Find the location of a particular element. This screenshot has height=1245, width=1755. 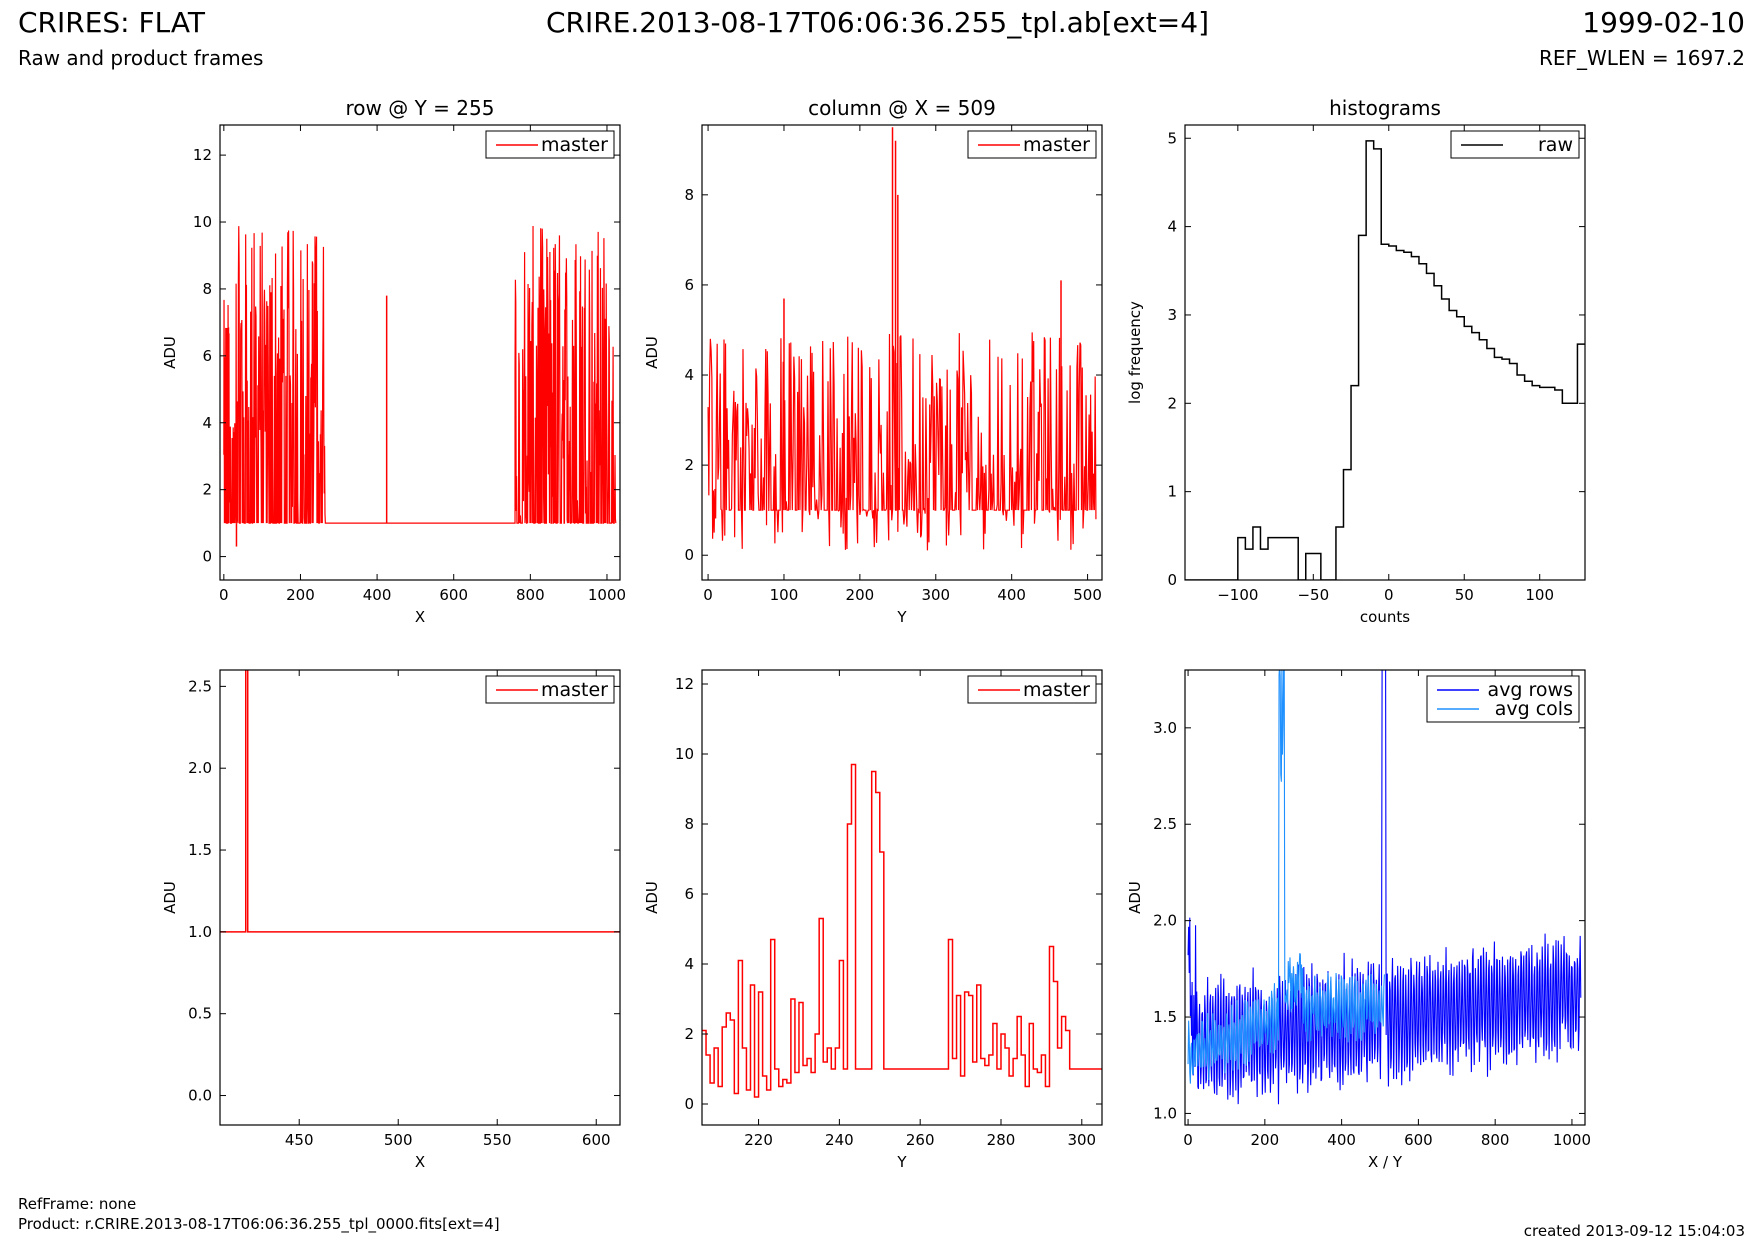

y-axis-label: log frequency is located at coordinates (1135, 352).